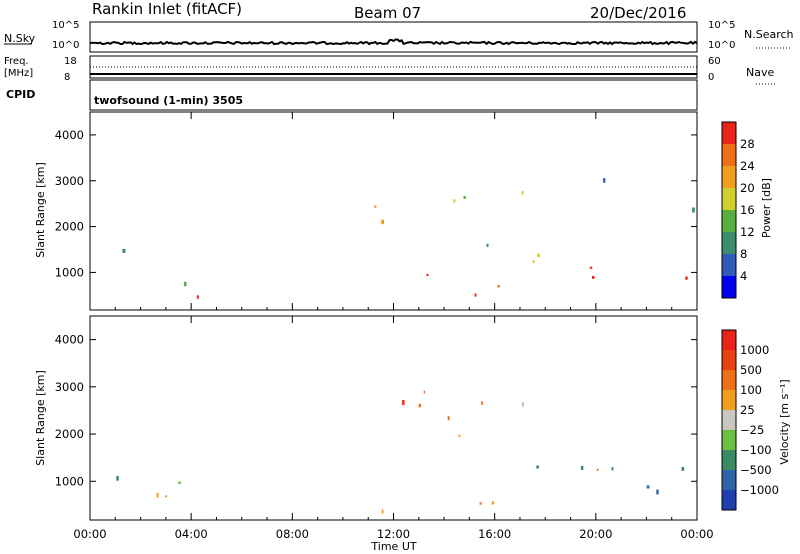 The width and height of the screenshot is (800, 554). What do you see at coordinates (638, 13) in the screenshot?
I see `date-label: 20/Dec/2016` at bounding box center [638, 13].